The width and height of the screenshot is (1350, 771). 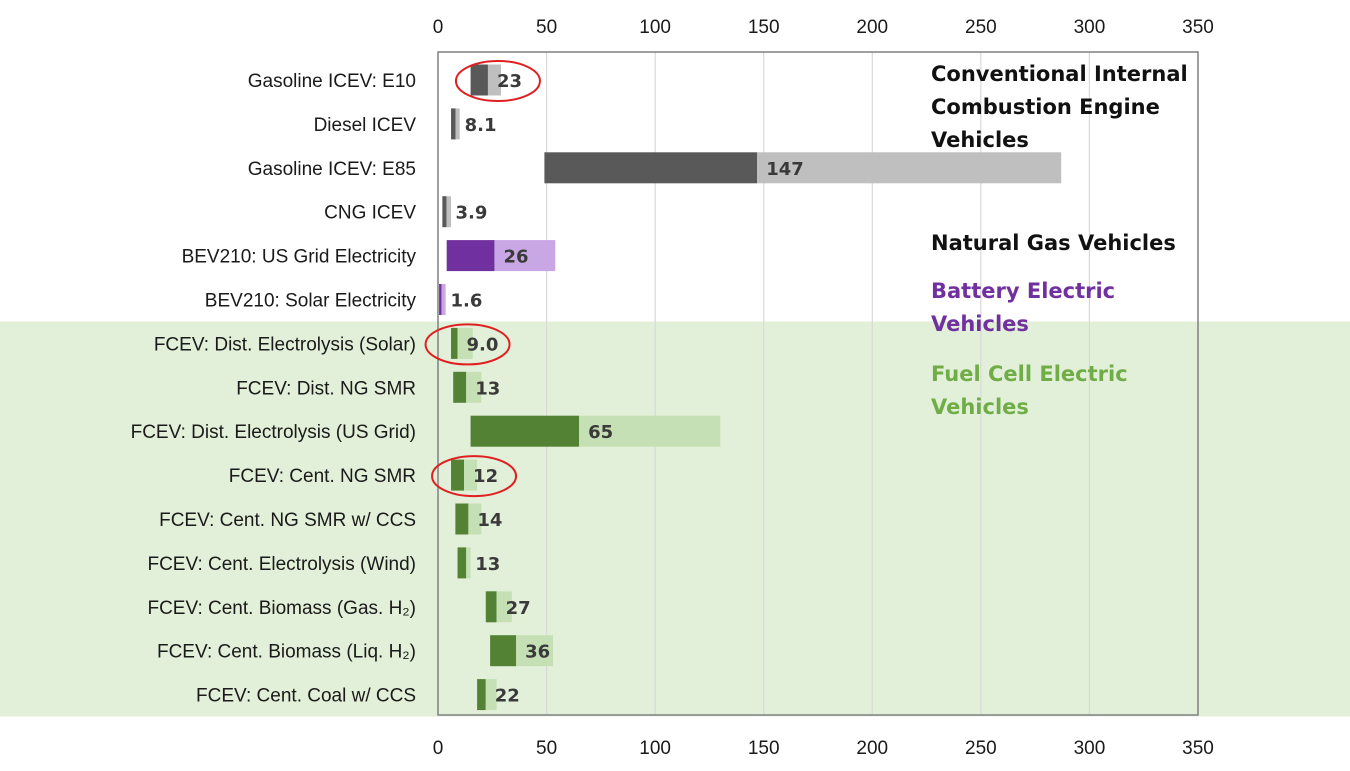 I want to click on value-label-fcev-cent-ng-smr-w-ccs: 14, so click(x=489, y=520).